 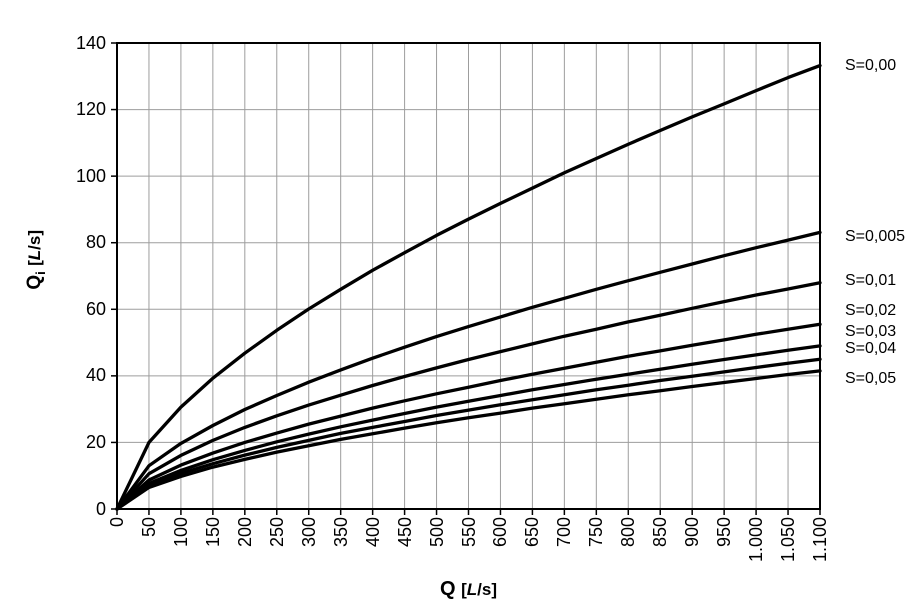 I want to click on y-axis-tick-label: 140, so click(x=90, y=42).